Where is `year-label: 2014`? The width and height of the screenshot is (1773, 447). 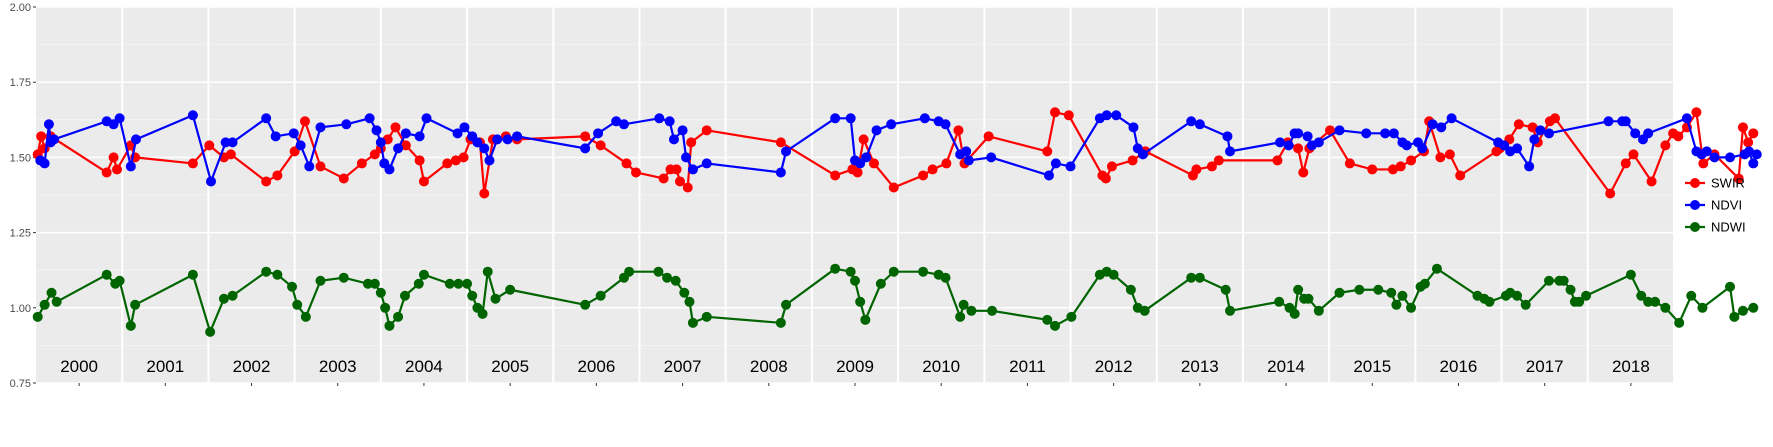
year-label: 2014 is located at coordinates (1286, 366).